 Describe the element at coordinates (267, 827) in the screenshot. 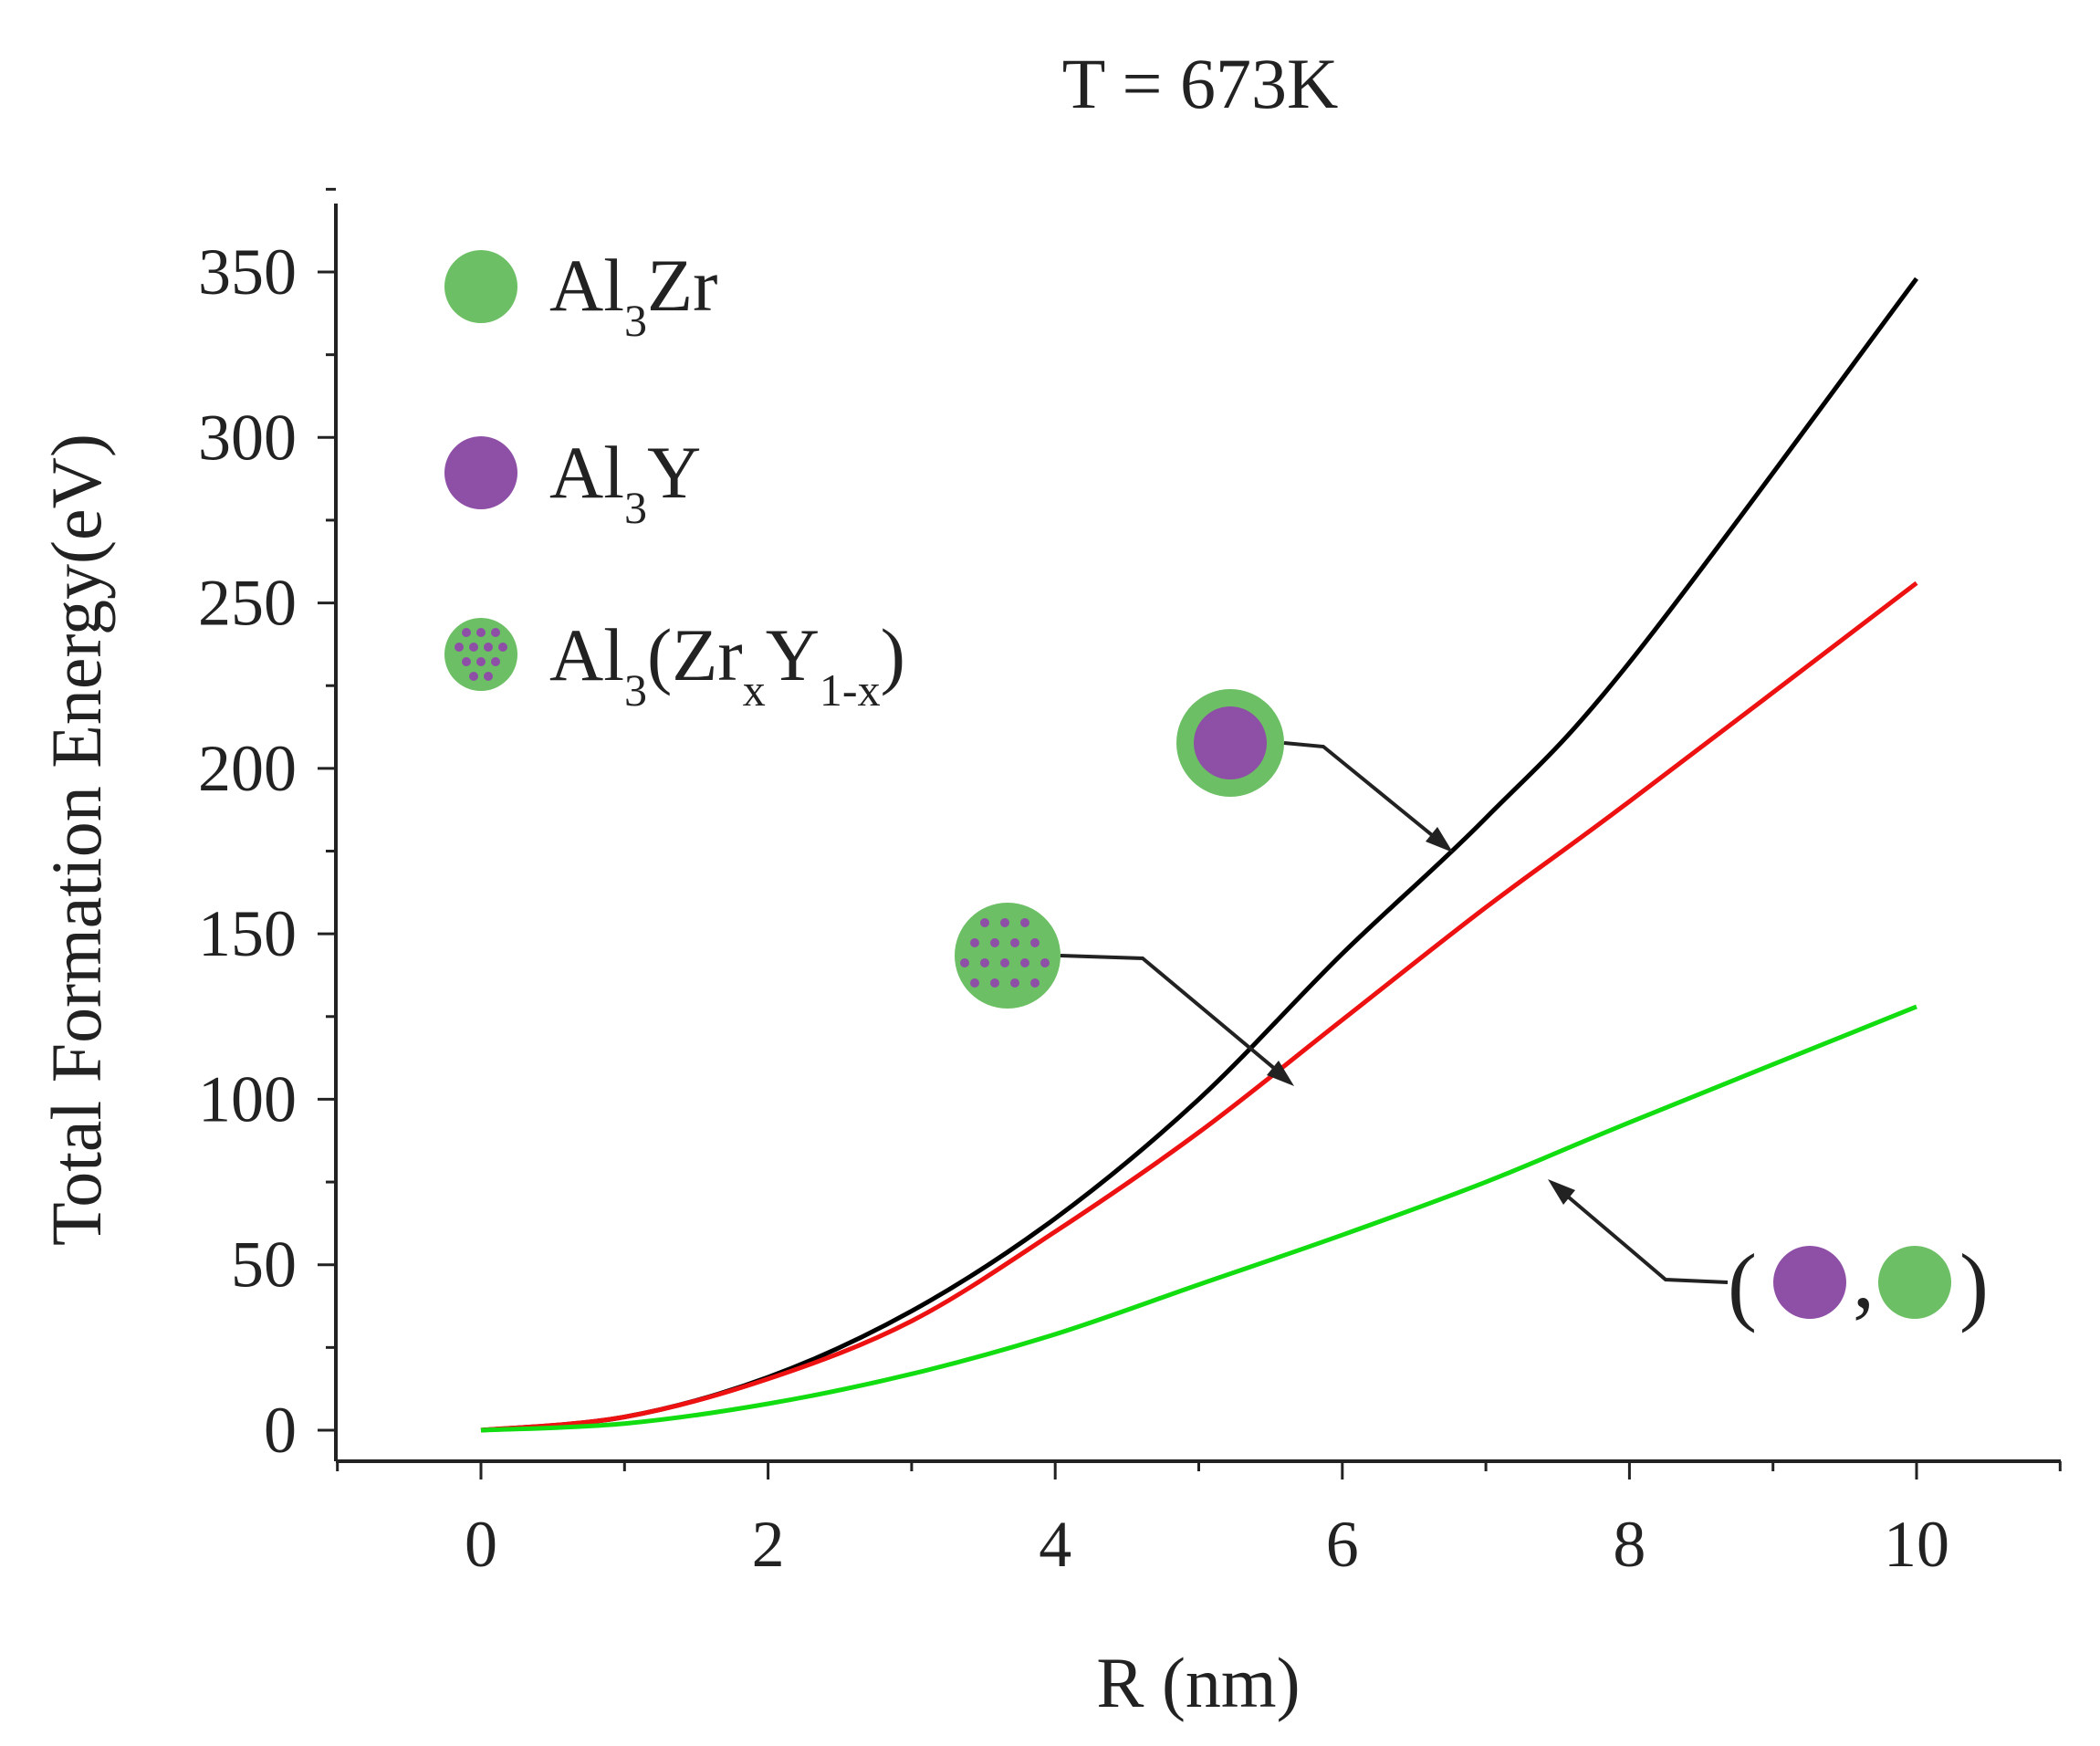

I see `y-ticks: 0 50 100 150 200 250 300 350` at that location.